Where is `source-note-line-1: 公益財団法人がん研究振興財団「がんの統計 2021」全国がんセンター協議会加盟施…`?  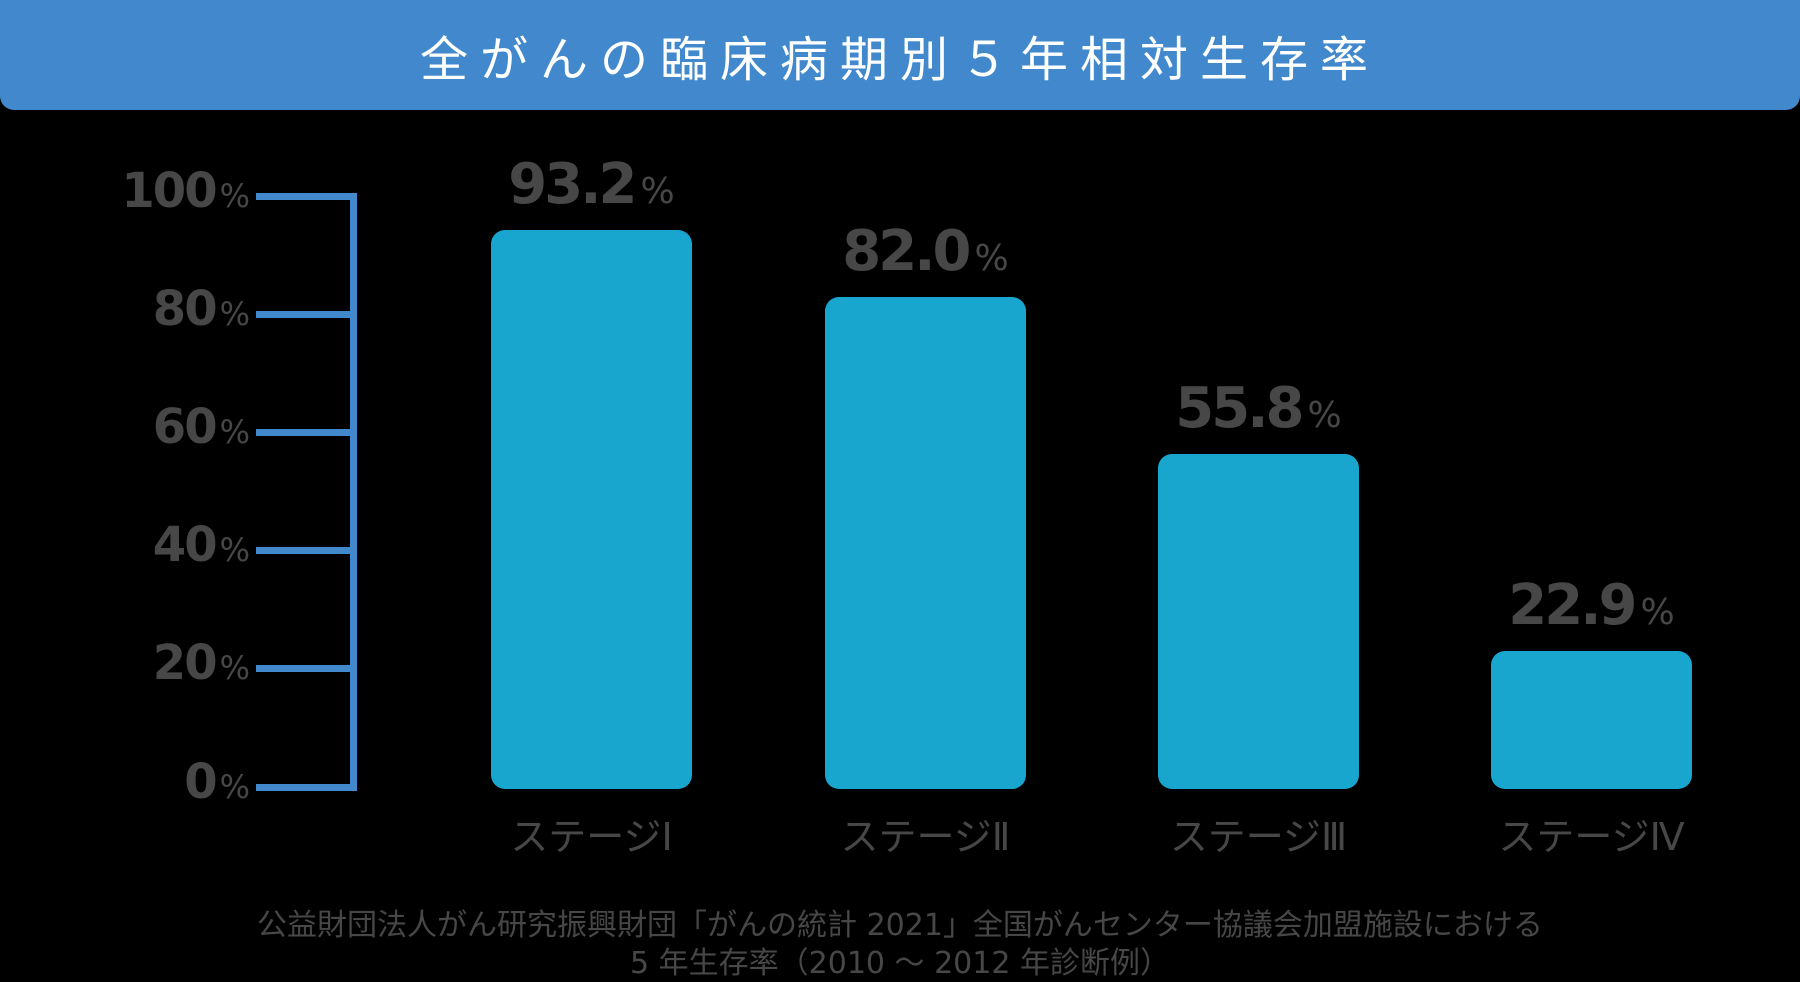
source-note-line-1: 公益財団法人がん研究振興財団「がんの統計 2021」全国がんセンター協議会加盟施… is located at coordinates (900, 925).